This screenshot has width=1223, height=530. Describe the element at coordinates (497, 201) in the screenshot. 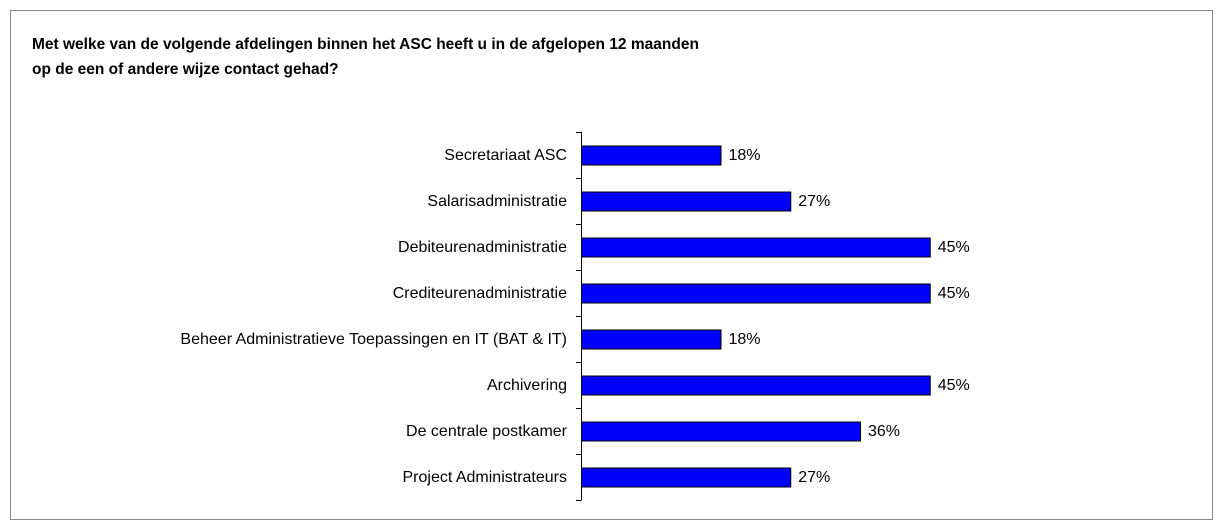

I see `category-label: Salarisadministratie` at that location.